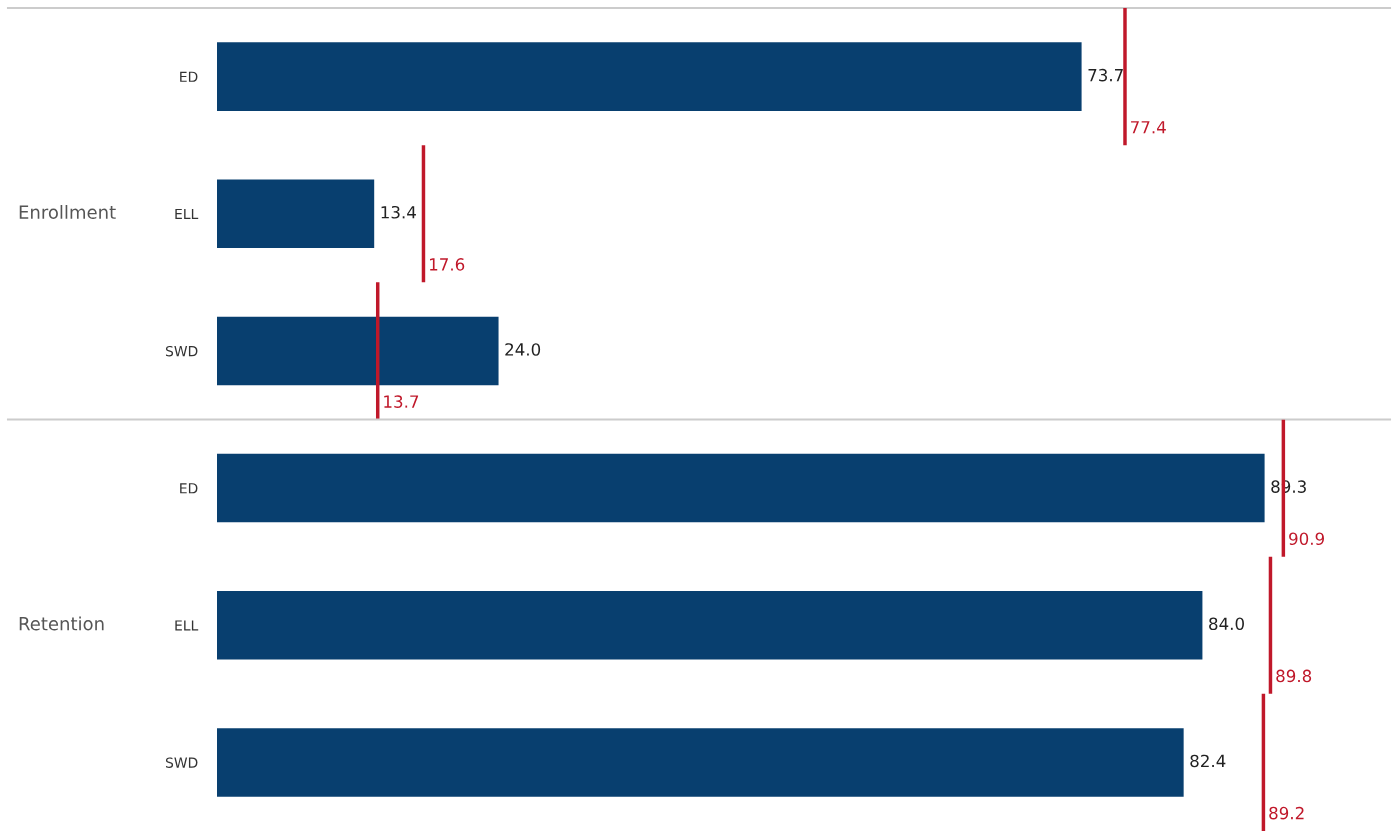 The width and height of the screenshot is (1396, 831). I want to click on data-label: 13.4, so click(398, 212).